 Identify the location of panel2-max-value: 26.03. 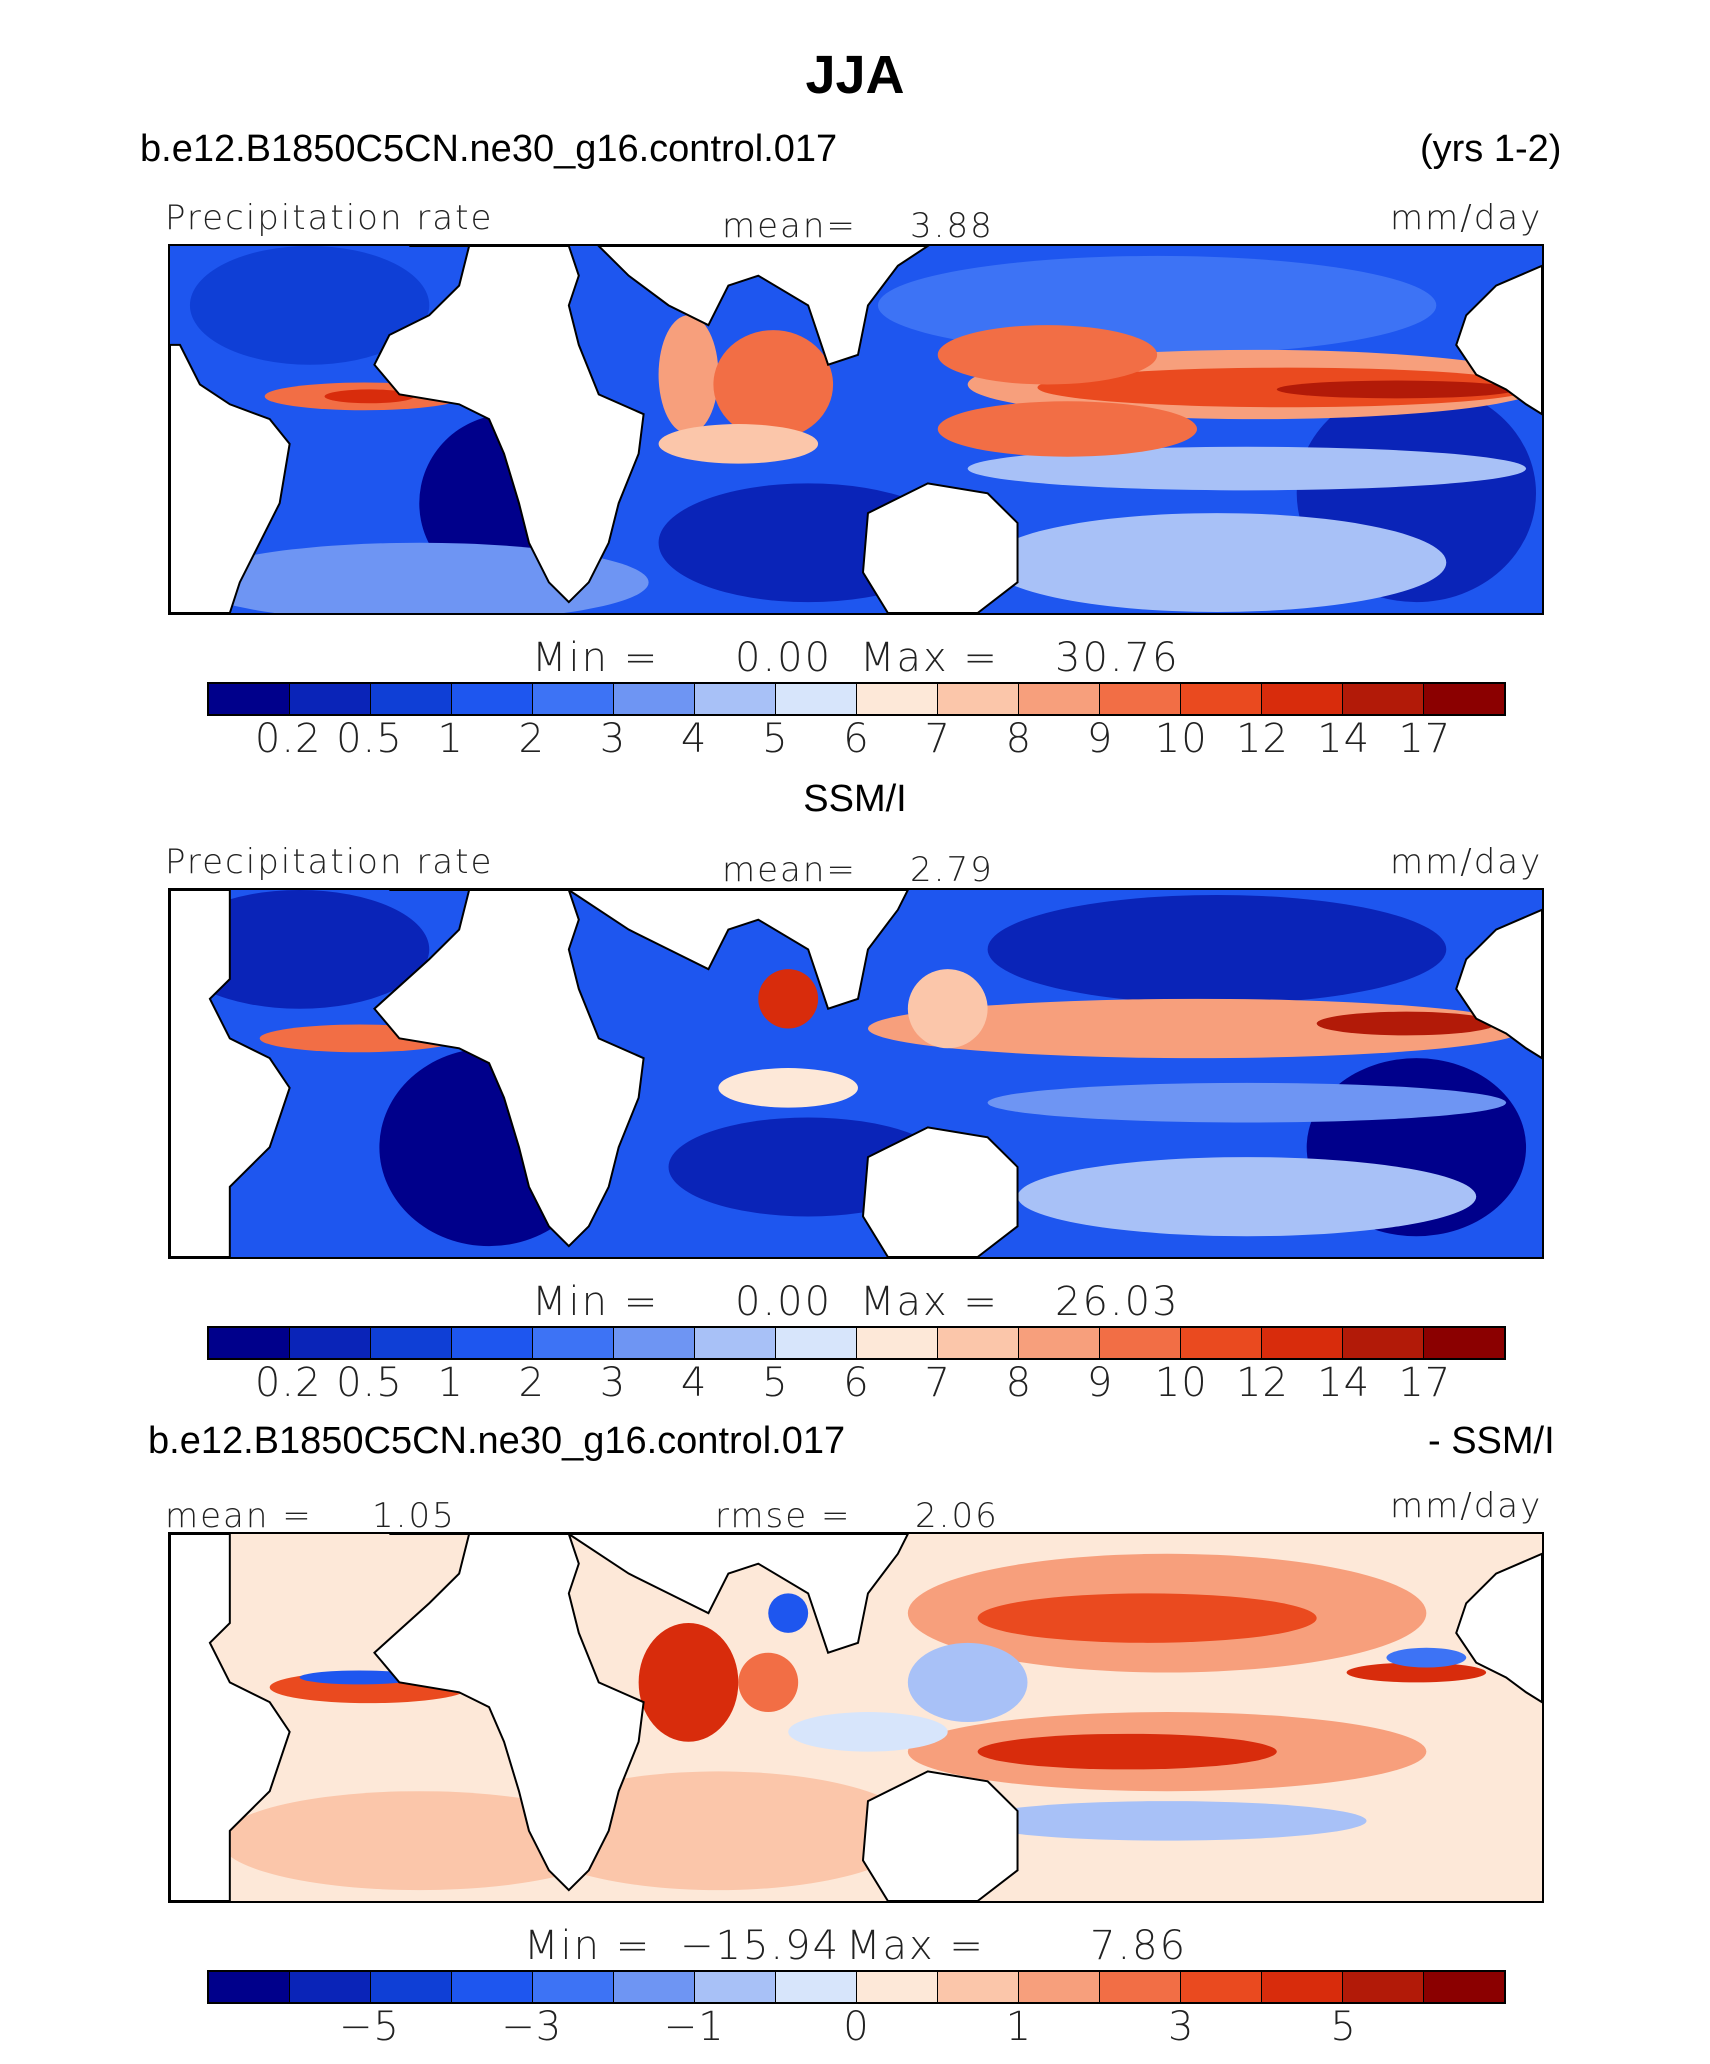
(1117, 1302).